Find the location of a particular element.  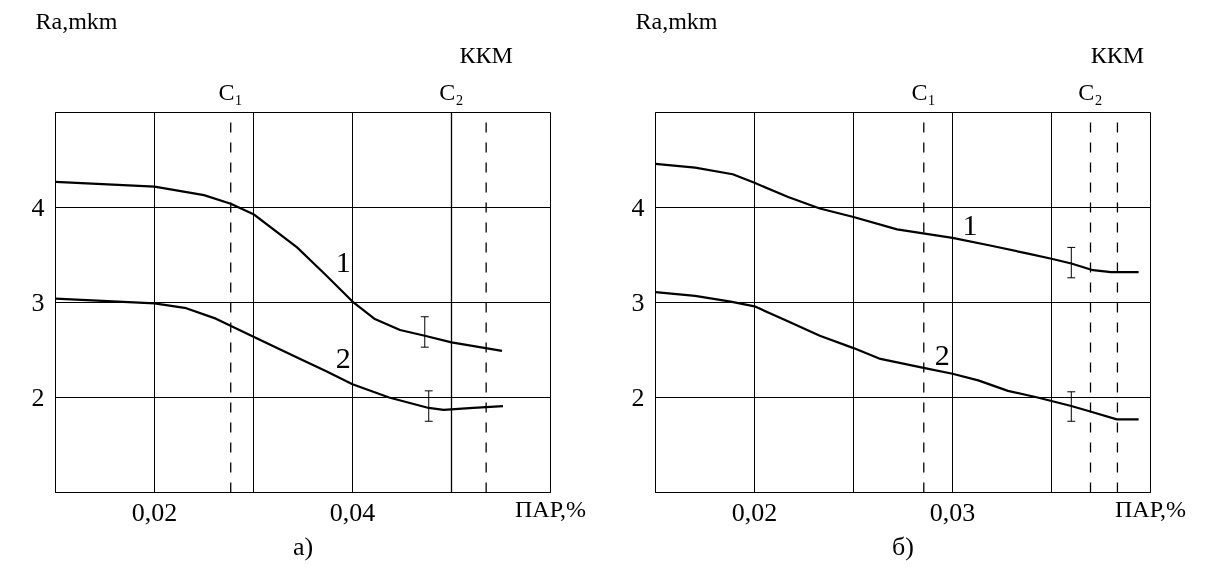

text: а) is located at coordinates (303, 546).